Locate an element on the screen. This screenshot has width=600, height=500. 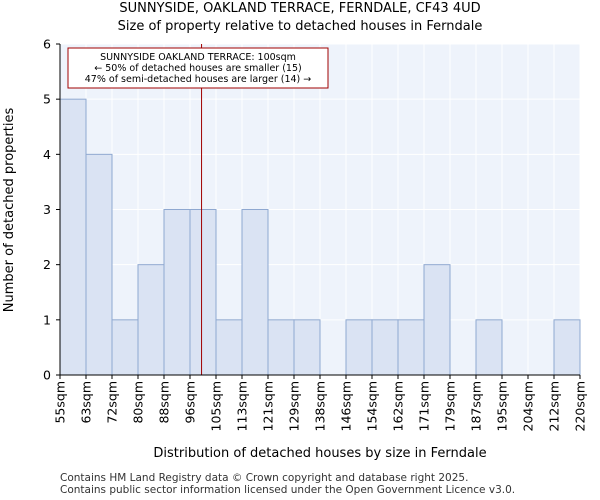
bar-63sqm is located at coordinates (99, 264).